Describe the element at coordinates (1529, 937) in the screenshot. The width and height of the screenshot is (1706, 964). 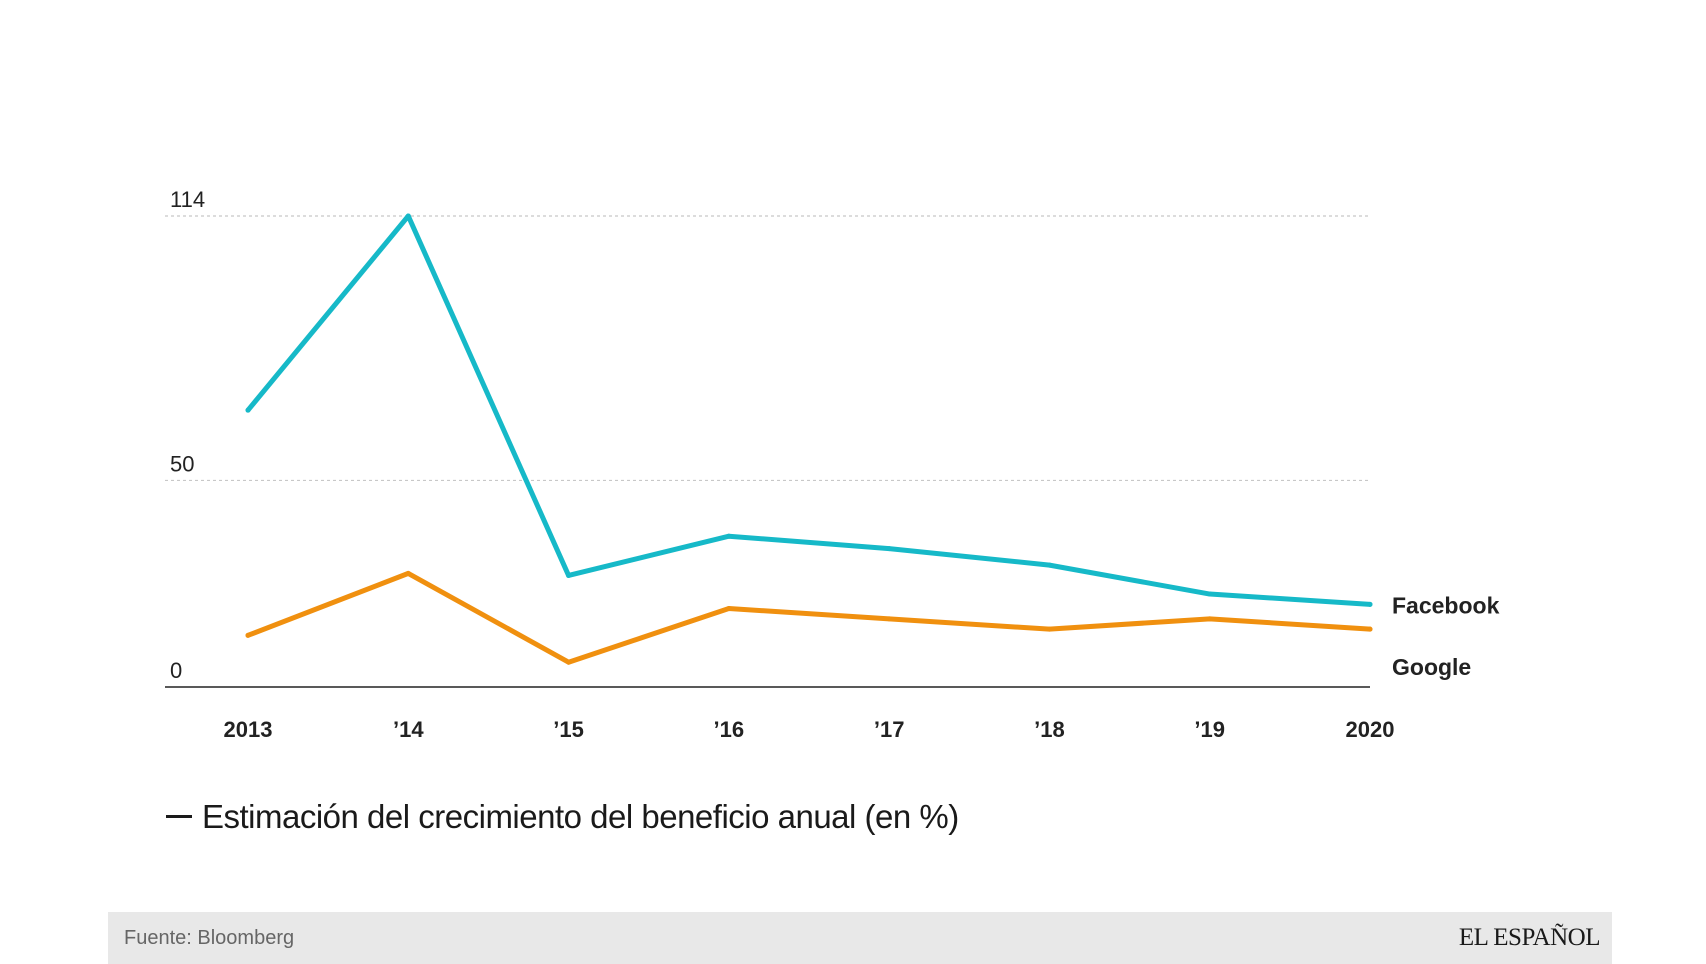
I see `brand-logo: EL ESPAÑOL` at that location.